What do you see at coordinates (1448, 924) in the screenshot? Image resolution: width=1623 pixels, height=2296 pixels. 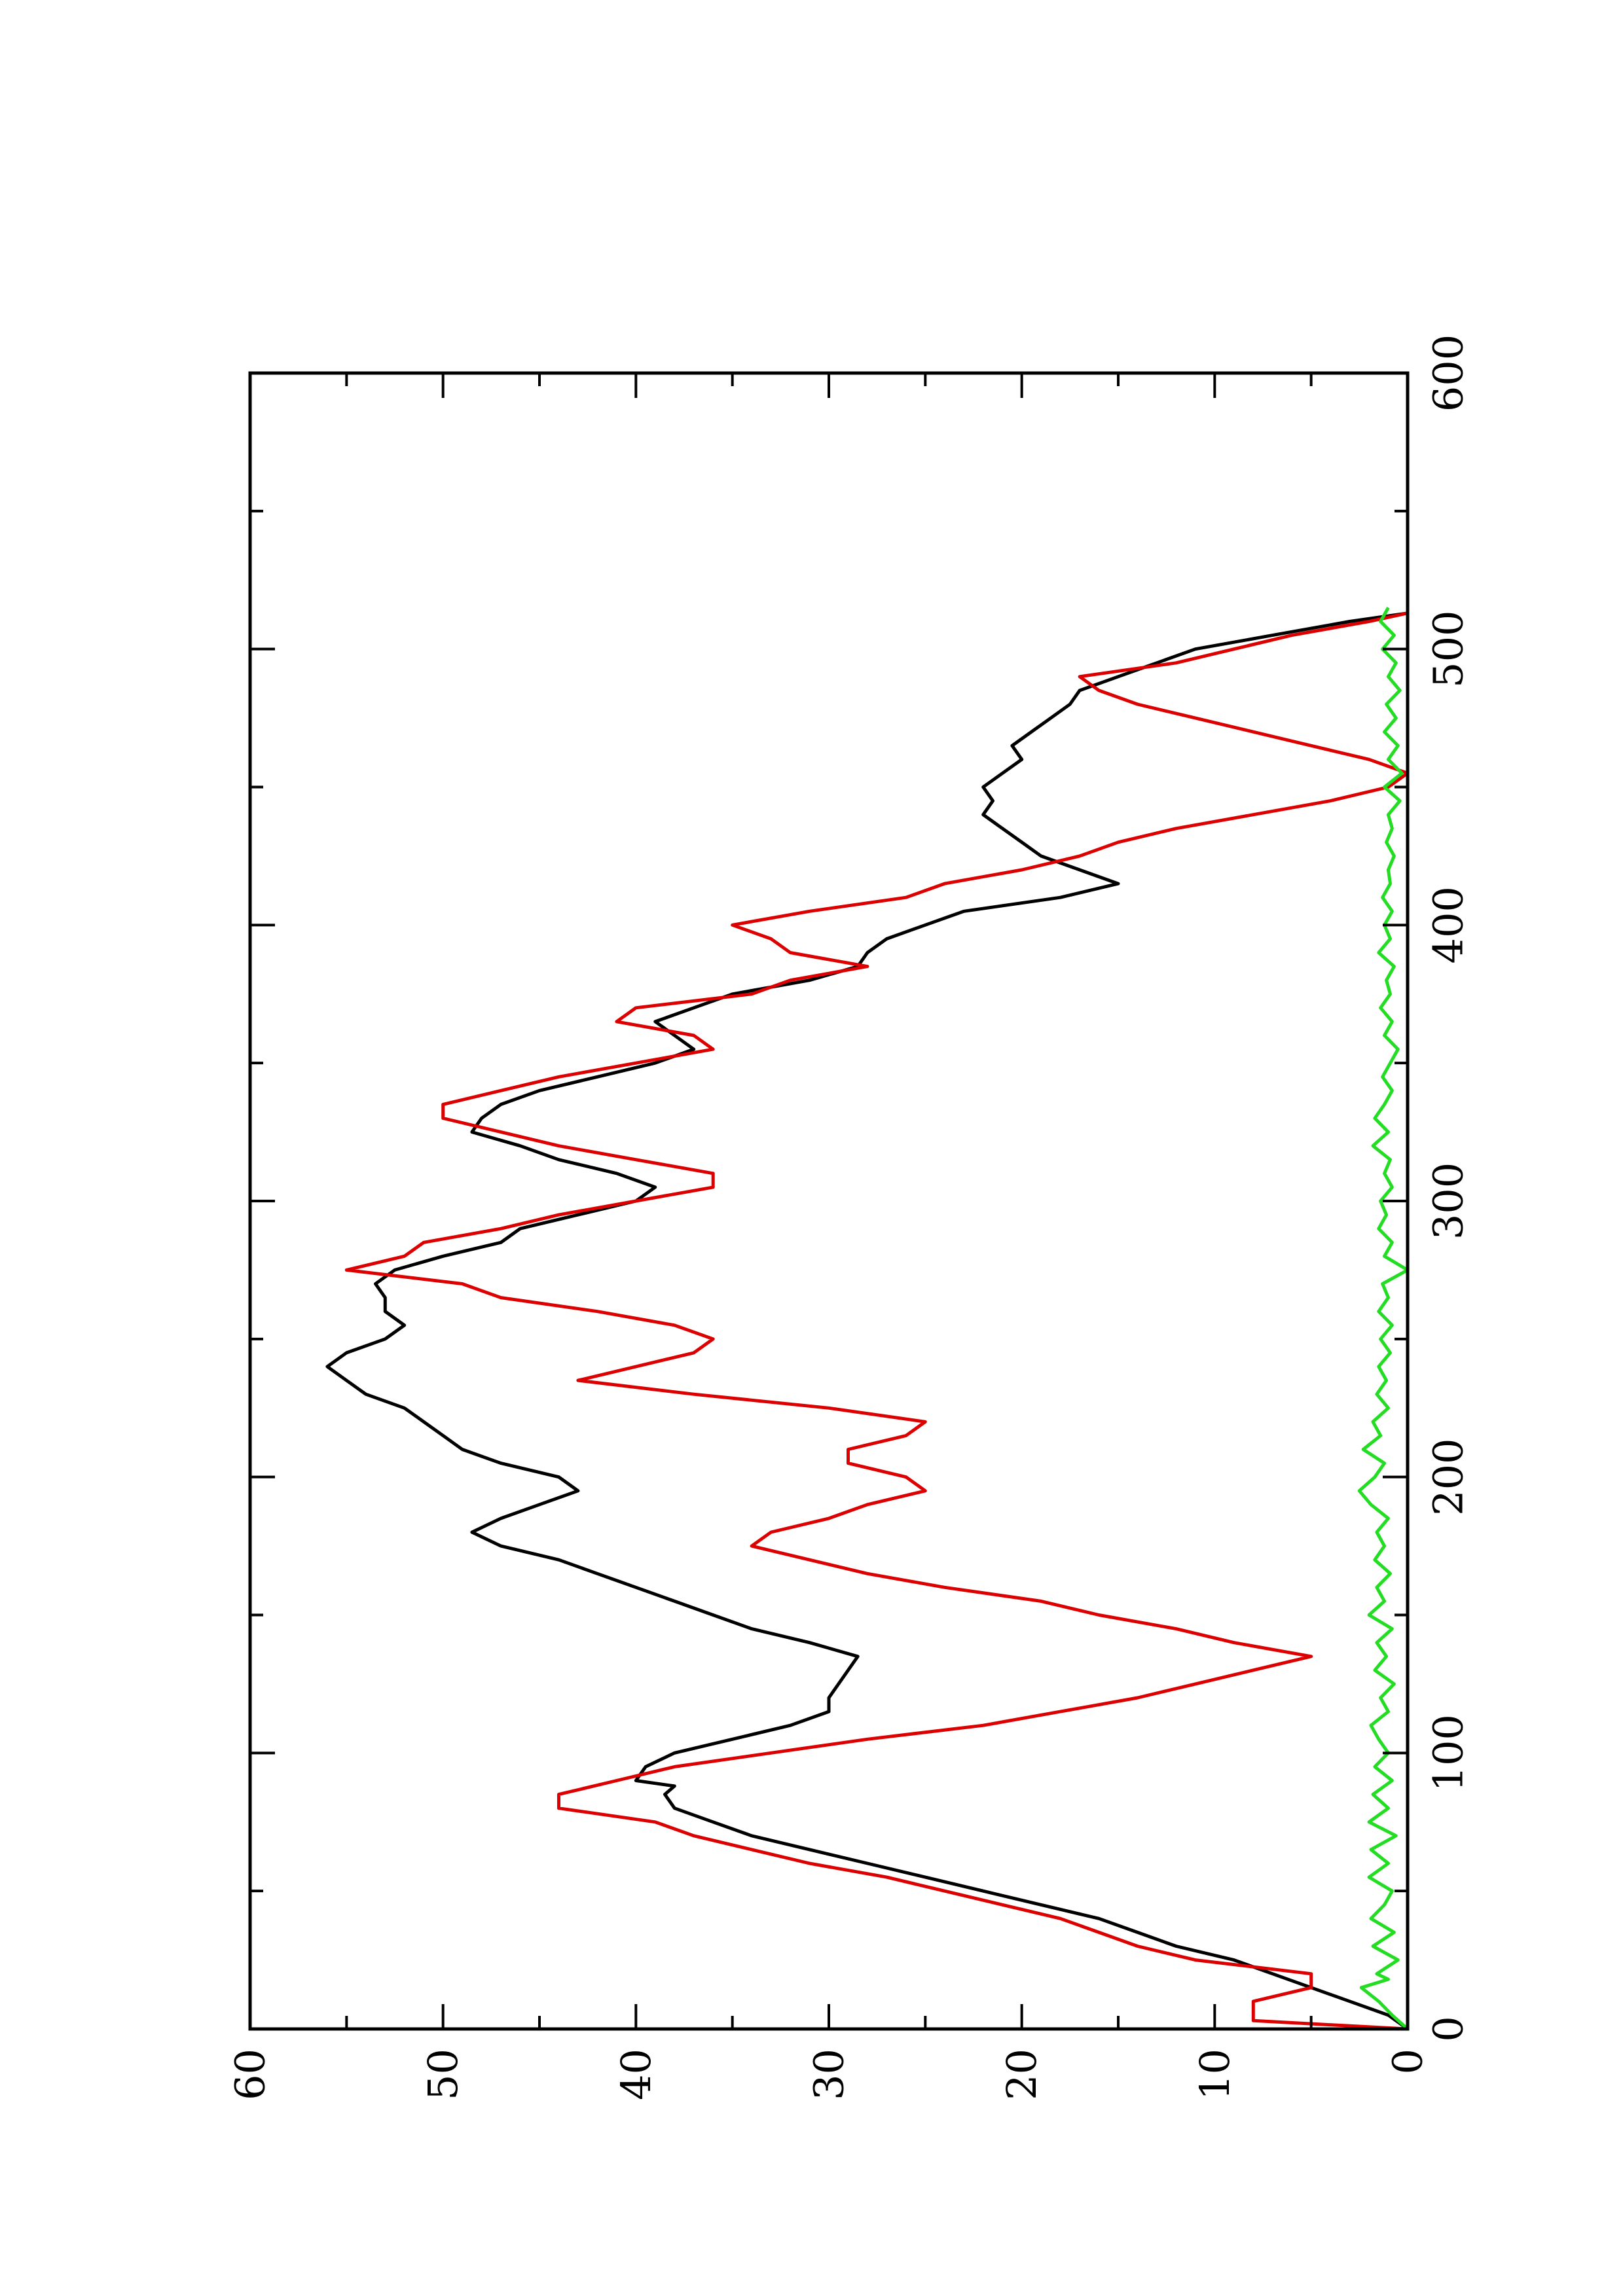 I see `x-tick-label-400: 400` at bounding box center [1448, 924].